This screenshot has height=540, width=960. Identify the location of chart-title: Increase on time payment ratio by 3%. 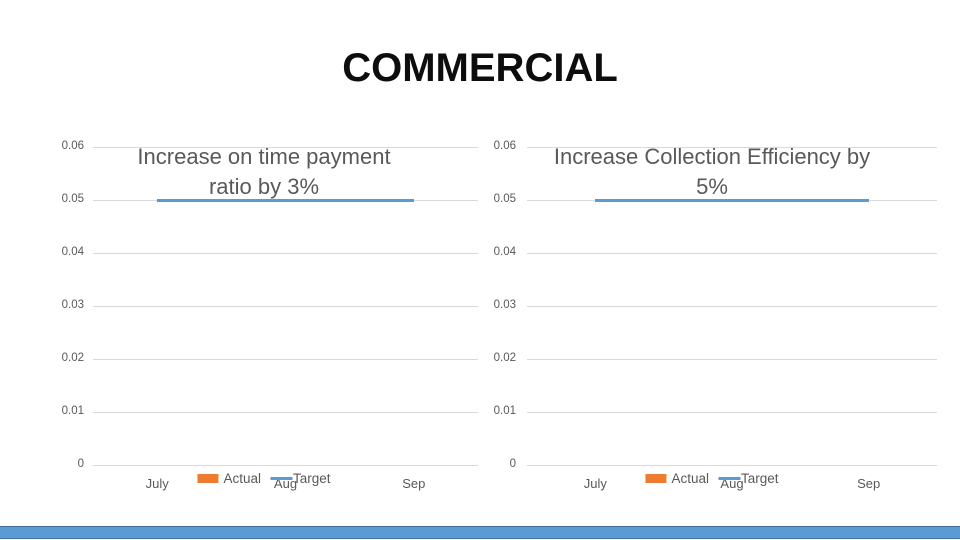
(264, 172).